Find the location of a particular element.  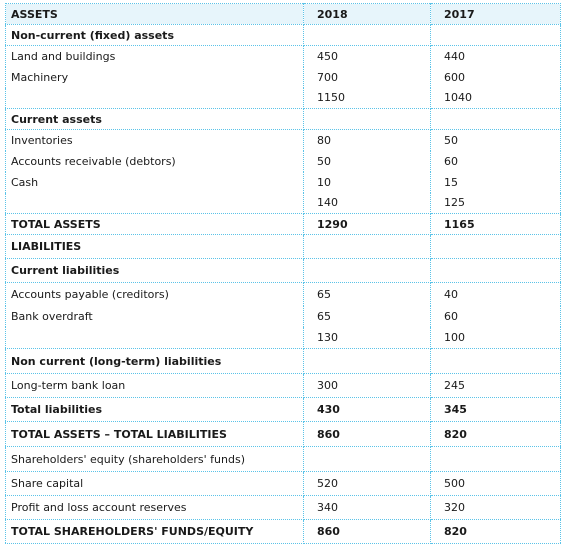

row-label: Share capital is located at coordinates (154, 483).